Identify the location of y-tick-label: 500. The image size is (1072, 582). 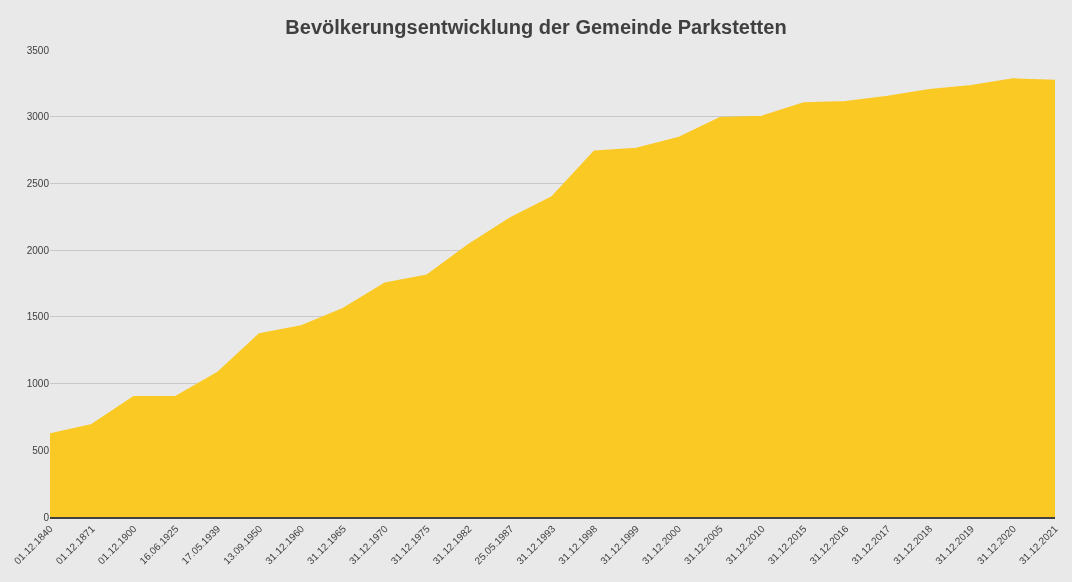
(41, 450).